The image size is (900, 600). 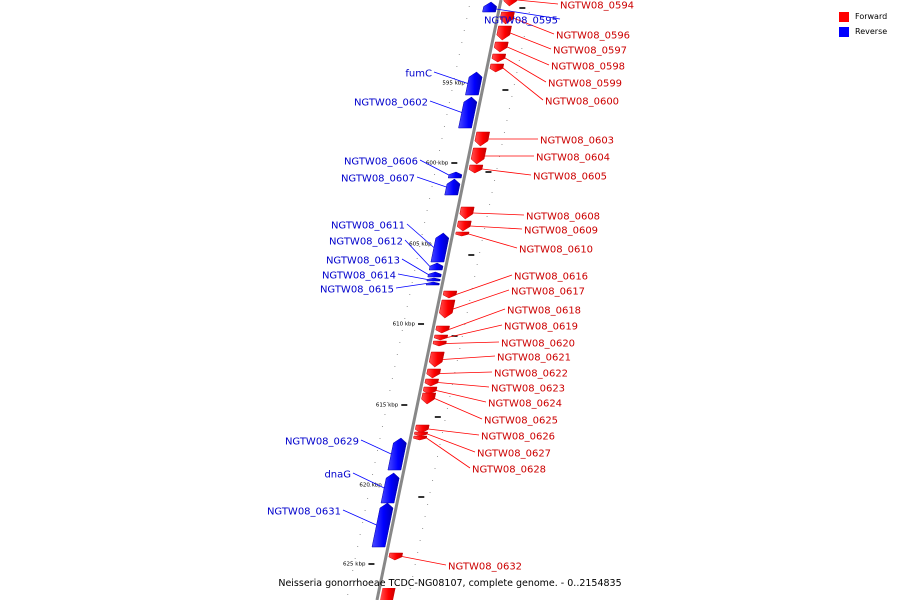 What do you see at coordinates (359, 276) in the screenshot?
I see `gene-label-ngtw08_0614: NGTW08_0614` at bounding box center [359, 276].